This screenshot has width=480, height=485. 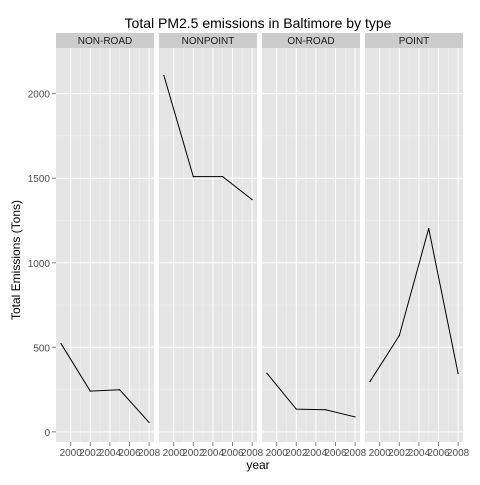 I want to click on y-tick-label: 500, so click(x=41, y=348).